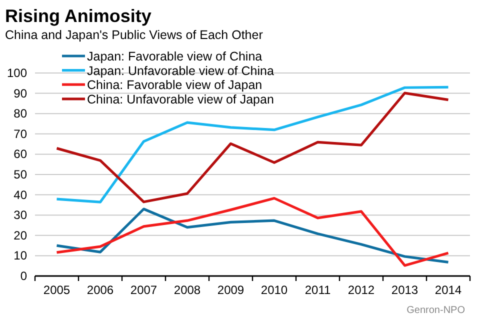  I want to click on chart-subtitle: China and Japan's Public Views of Each Other, so click(134, 35).